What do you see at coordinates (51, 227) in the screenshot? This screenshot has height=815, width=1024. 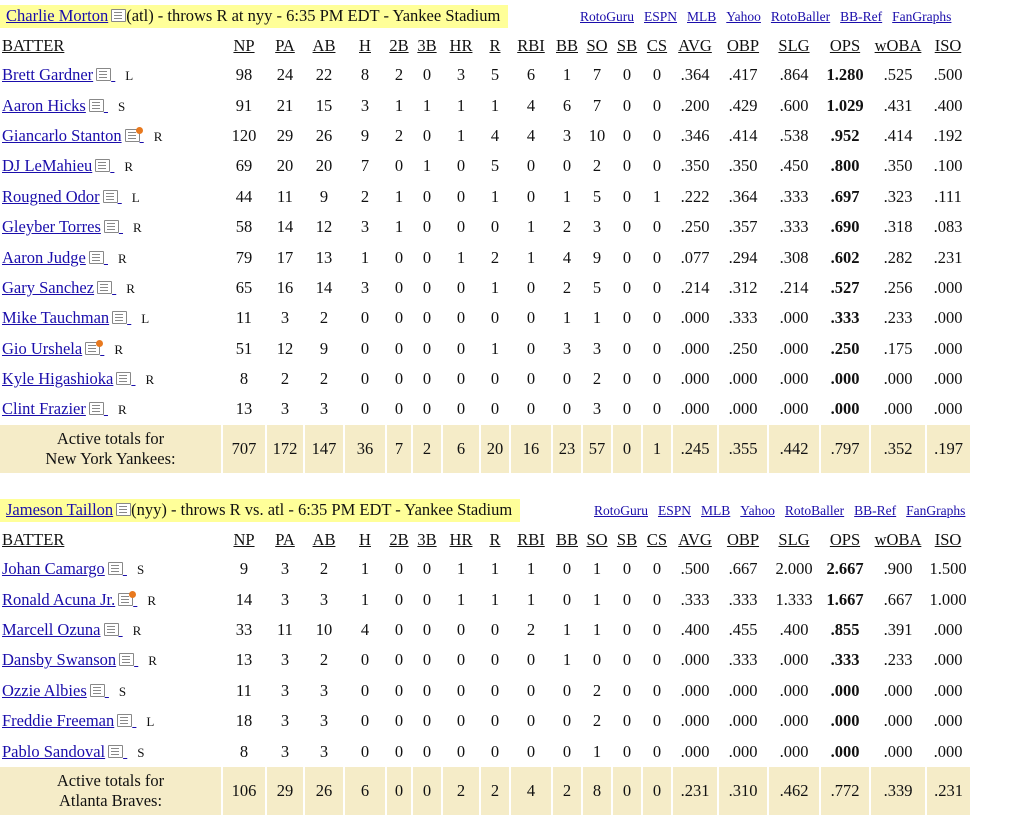 I see `batter-name-link: Gleyber Torres` at bounding box center [51, 227].